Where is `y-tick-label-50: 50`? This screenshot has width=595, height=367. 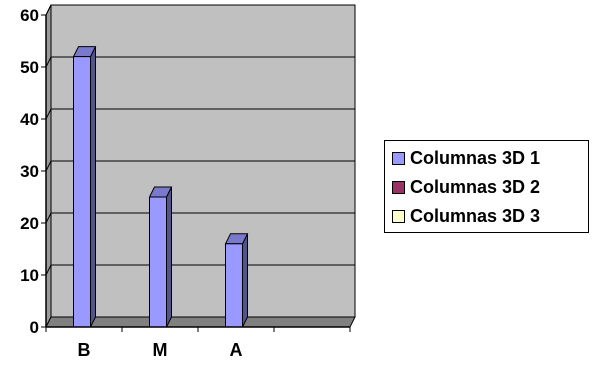 y-tick-label-50: 50 is located at coordinates (29, 67).